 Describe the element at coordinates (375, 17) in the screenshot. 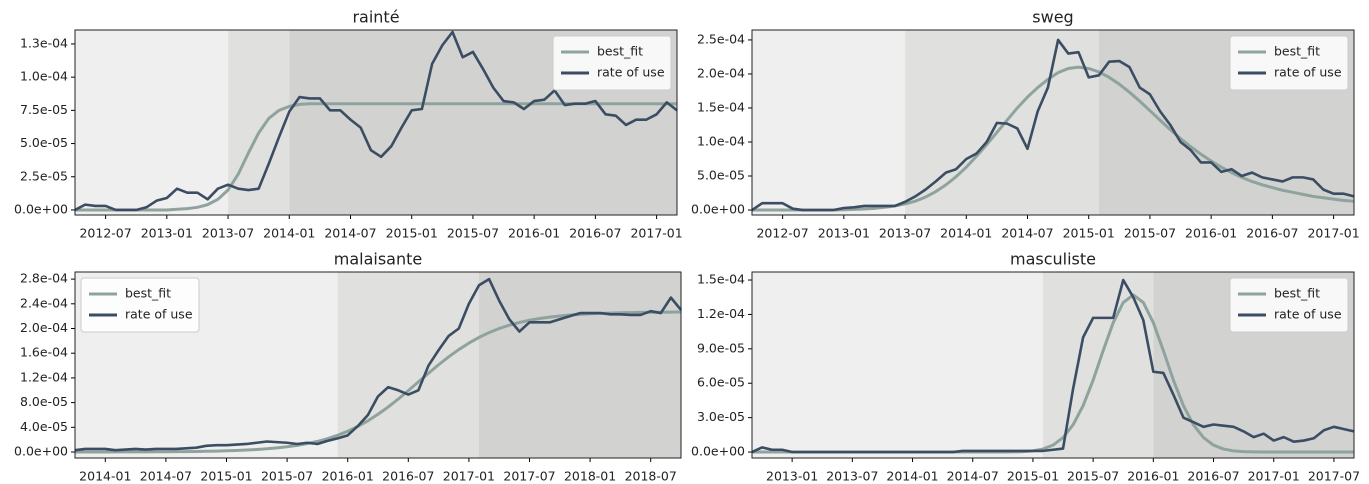

I see `chart-title: rainté` at that location.